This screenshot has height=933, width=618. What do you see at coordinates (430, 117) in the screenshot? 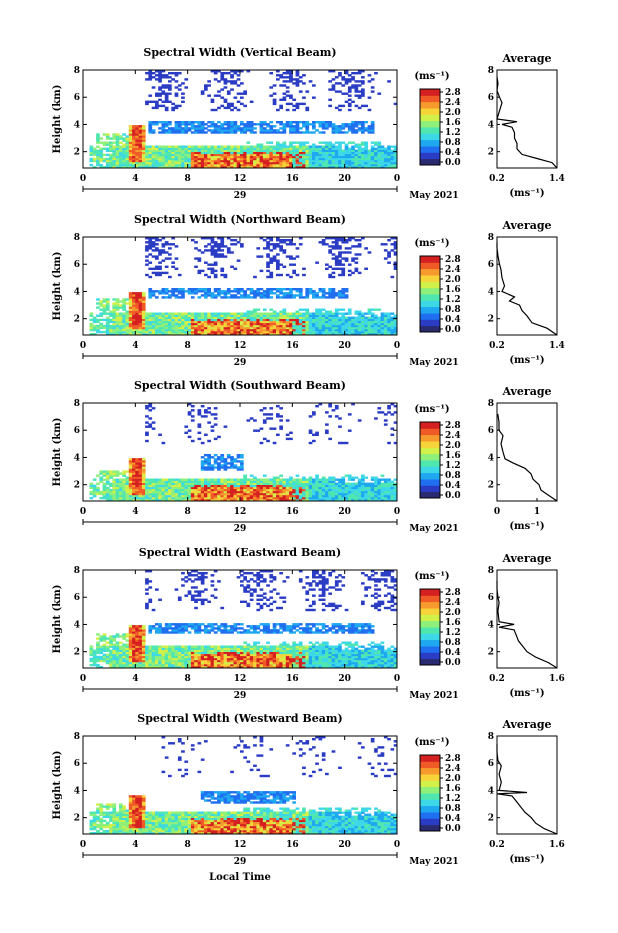
I see `colorbar-segment` at bounding box center [430, 117].